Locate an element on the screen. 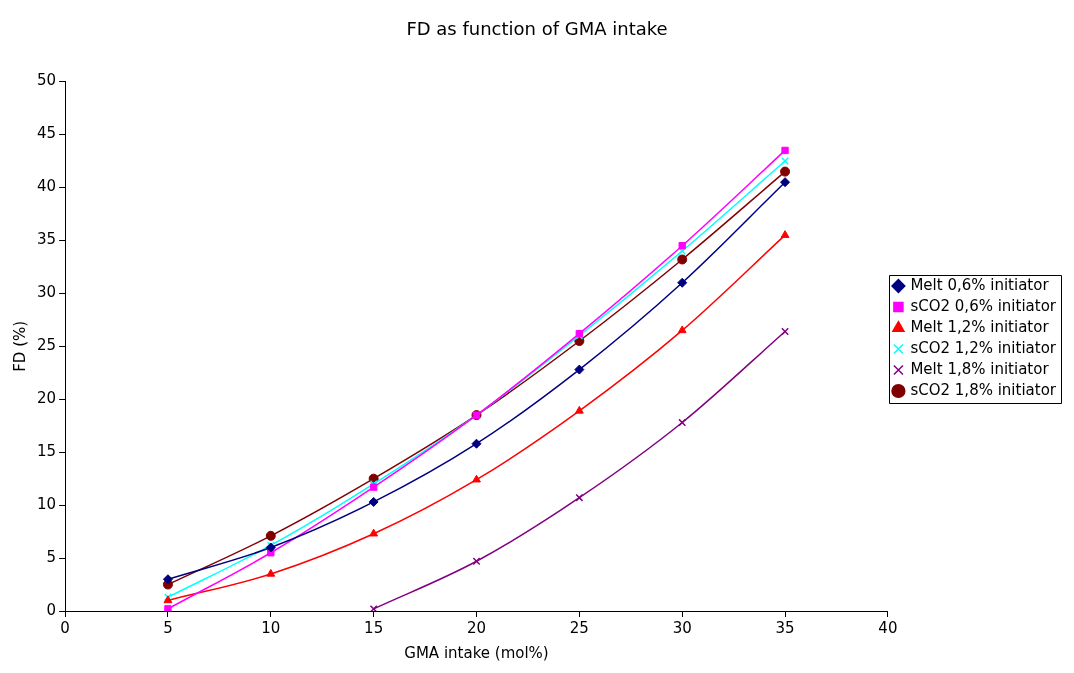  legend-label: Melt 1,8% initiator is located at coordinates (980, 368).